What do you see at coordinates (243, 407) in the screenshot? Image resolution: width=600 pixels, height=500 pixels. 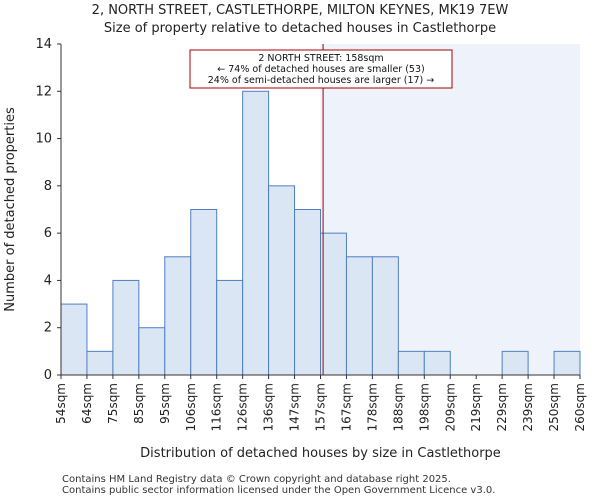 I see `x-tick-label-126sqm: 126sqm` at bounding box center [243, 407].